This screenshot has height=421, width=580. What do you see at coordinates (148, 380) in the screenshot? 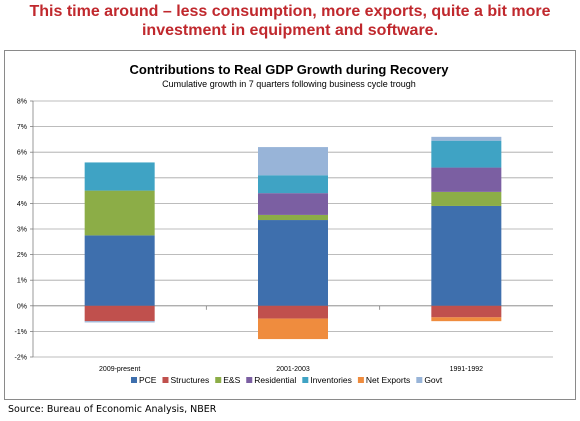
I see `legend-label: PCE` at bounding box center [148, 380].